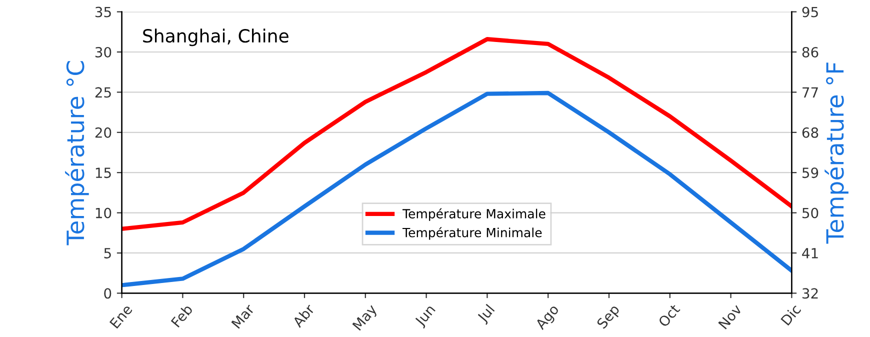  What do you see at coordinates (810, 293) in the screenshot?
I see `y2-tick-label: 32` at bounding box center [810, 293].